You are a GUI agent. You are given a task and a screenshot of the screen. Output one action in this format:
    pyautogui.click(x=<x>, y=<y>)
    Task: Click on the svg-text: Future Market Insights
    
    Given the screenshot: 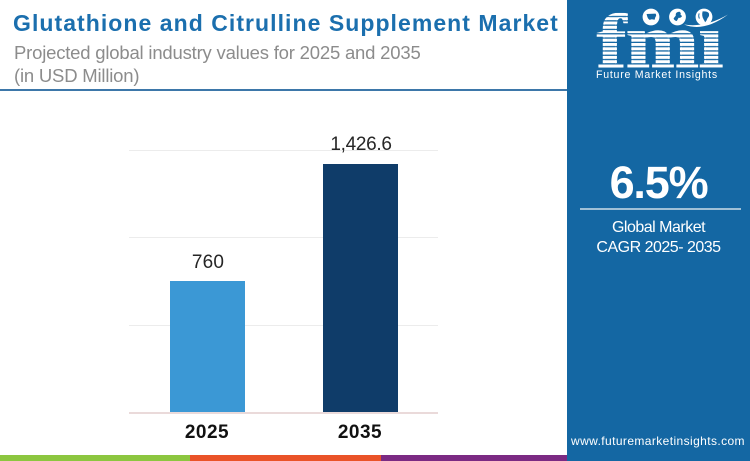 What is the action you would take?
    pyautogui.click(x=657, y=75)
    